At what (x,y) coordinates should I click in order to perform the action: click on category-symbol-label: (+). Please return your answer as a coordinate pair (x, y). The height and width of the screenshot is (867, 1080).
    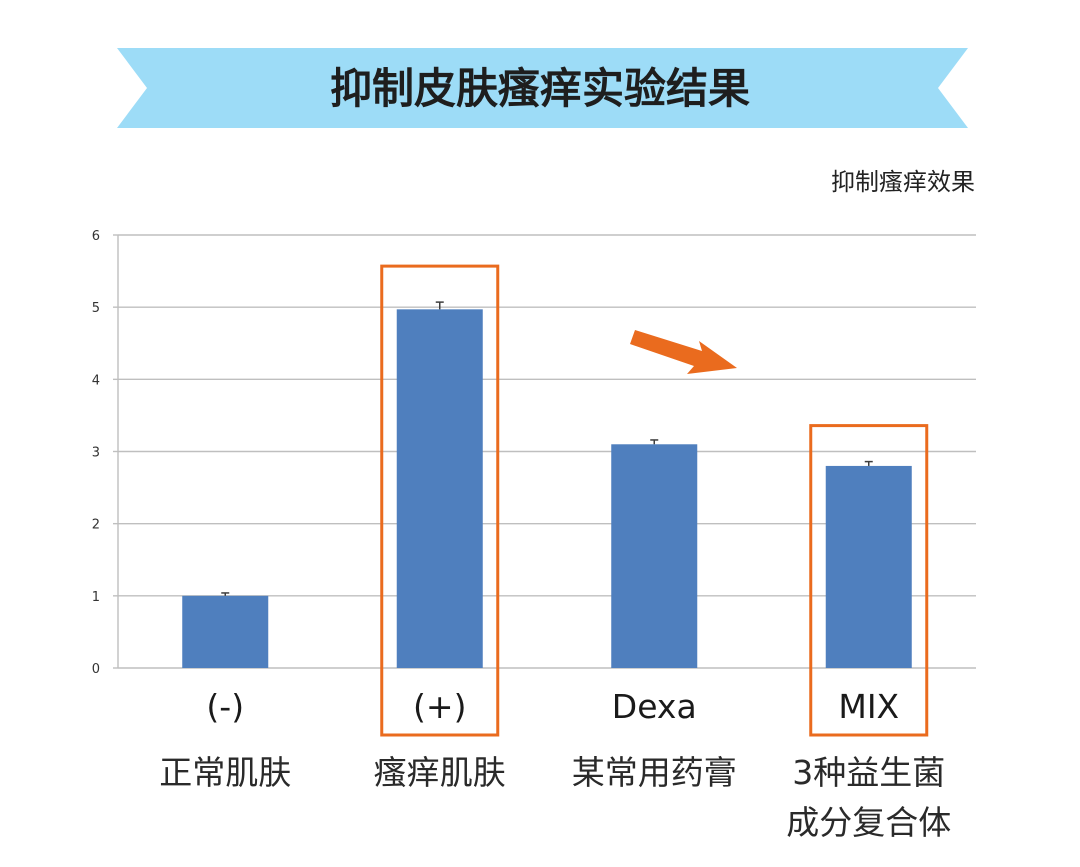
    Looking at the image, I should click on (439, 706).